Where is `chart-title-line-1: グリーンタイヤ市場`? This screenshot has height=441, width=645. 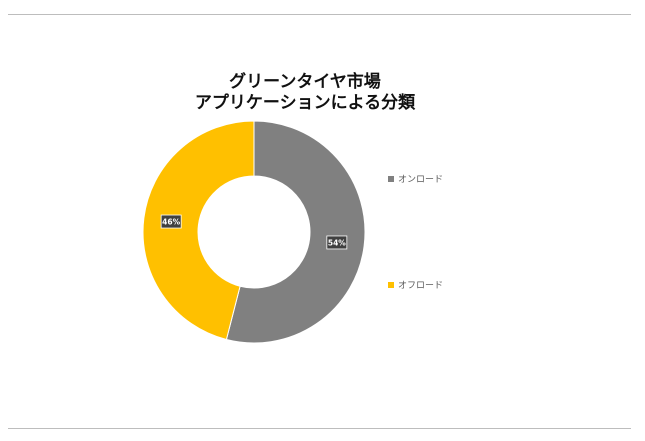 chart-title-line-1: グリーンタイヤ市場 is located at coordinates (305, 82).